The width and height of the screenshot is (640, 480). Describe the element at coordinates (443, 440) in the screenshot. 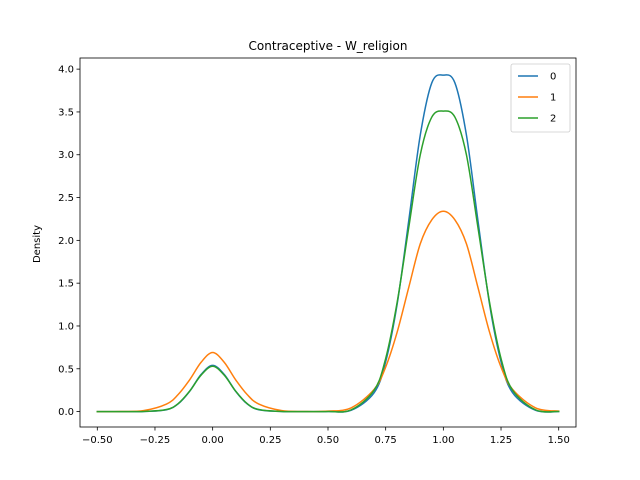

I see `x-tick-label: 1.00` at that location.